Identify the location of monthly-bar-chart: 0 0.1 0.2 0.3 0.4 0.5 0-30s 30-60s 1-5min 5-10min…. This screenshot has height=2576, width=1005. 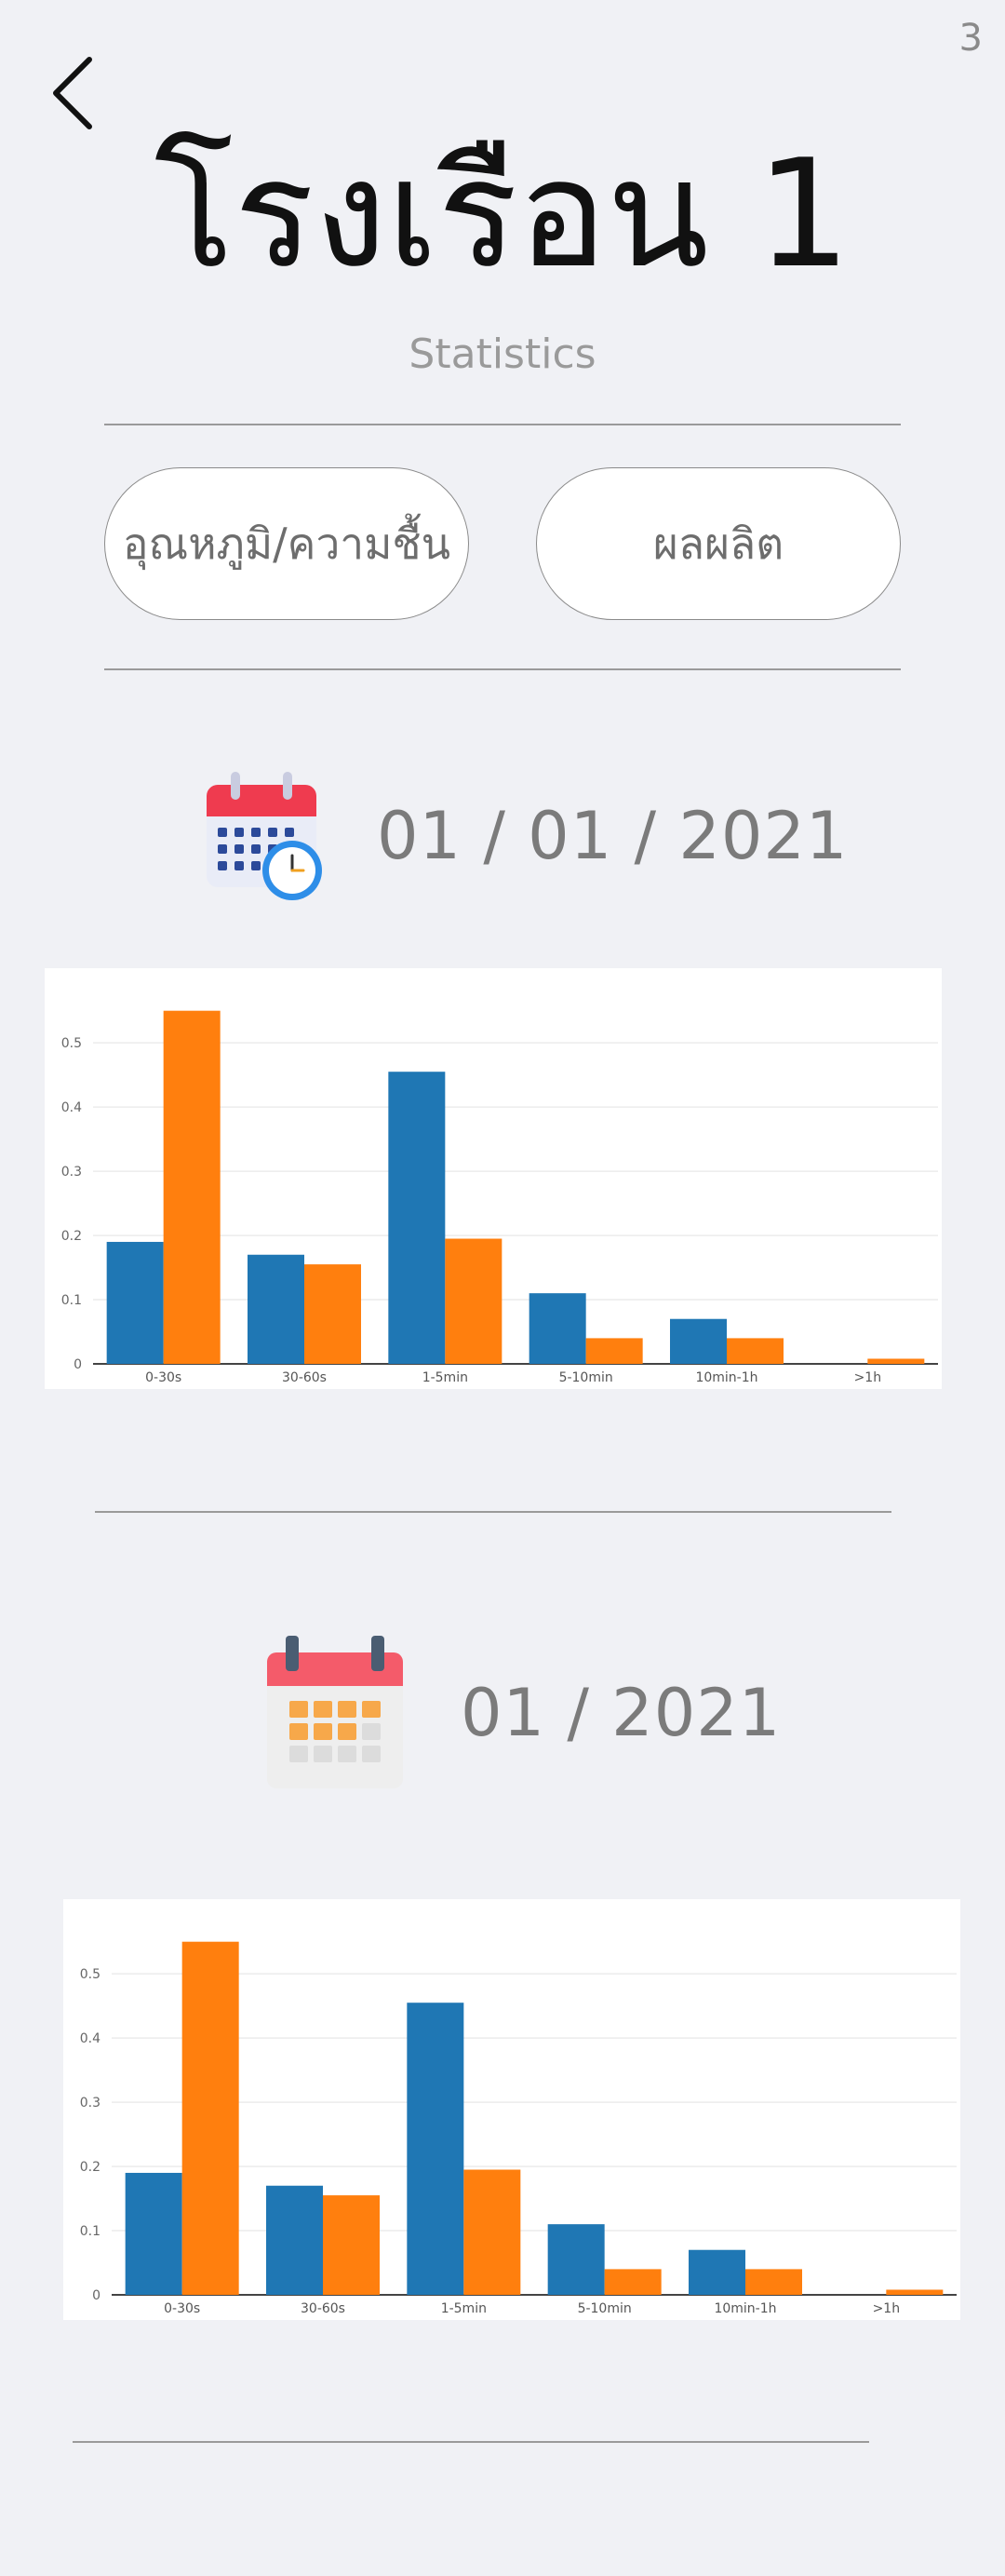
(518, 2128).